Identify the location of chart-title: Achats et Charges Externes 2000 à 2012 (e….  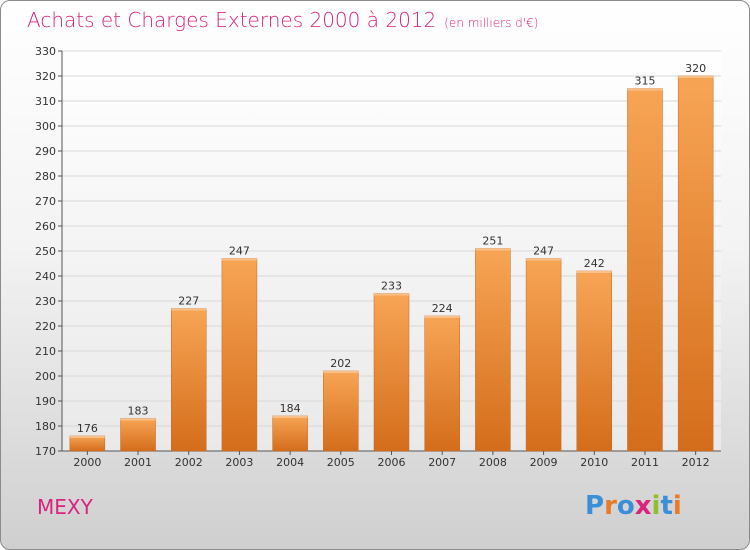
(282, 20).